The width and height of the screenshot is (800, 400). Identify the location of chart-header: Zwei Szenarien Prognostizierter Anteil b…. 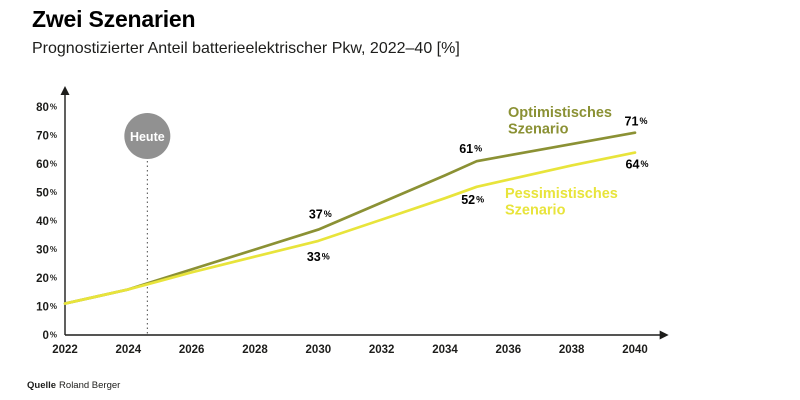
(246, 32).